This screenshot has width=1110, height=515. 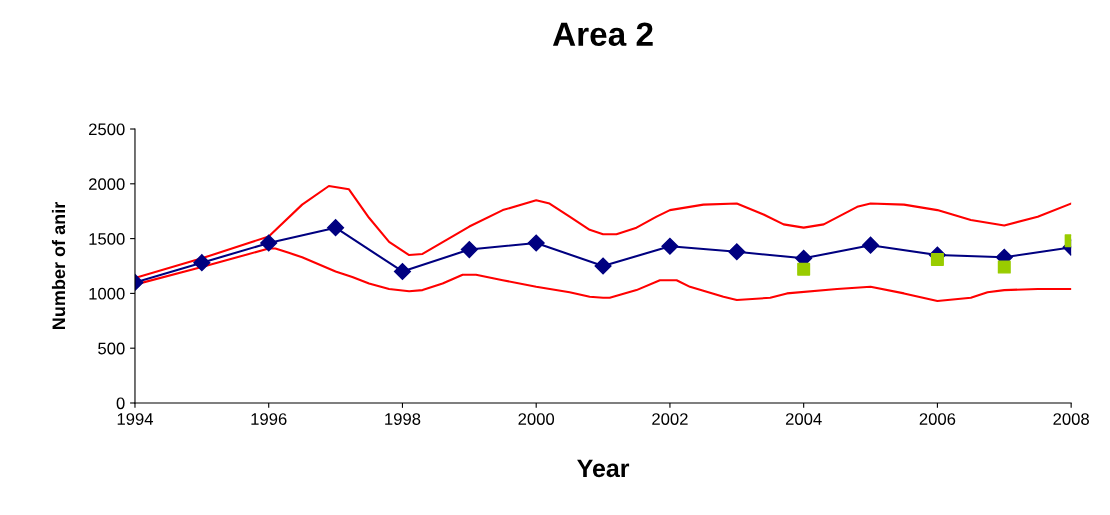 I want to click on y-tick-label: 1000, so click(x=107, y=293).